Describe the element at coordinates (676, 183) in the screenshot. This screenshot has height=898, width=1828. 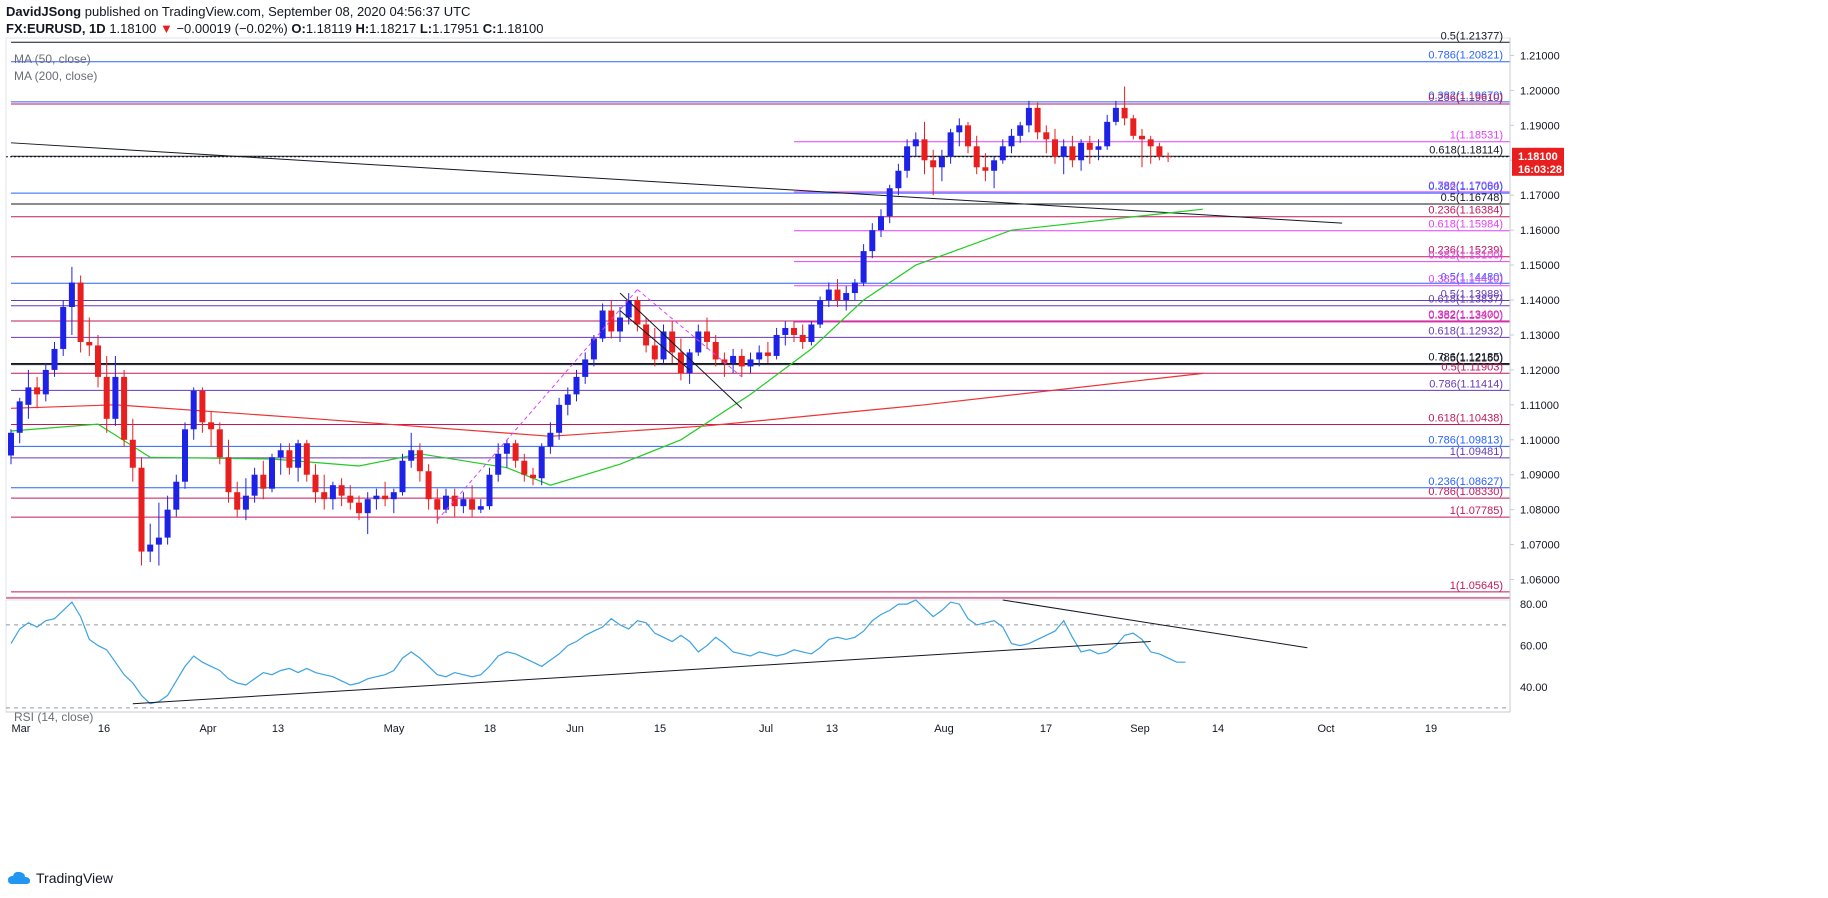
I see `trend-line` at that location.